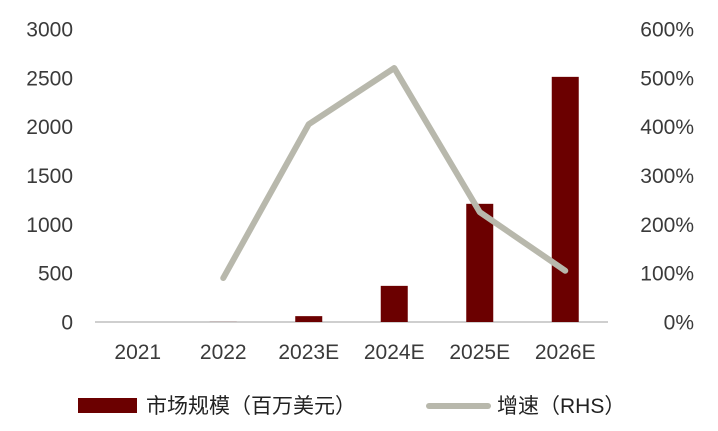 Image resolution: width=718 pixels, height=431 pixels. What do you see at coordinates (223, 352) in the screenshot?
I see `x-tick-label: 2022` at bounding box center [223, 352].